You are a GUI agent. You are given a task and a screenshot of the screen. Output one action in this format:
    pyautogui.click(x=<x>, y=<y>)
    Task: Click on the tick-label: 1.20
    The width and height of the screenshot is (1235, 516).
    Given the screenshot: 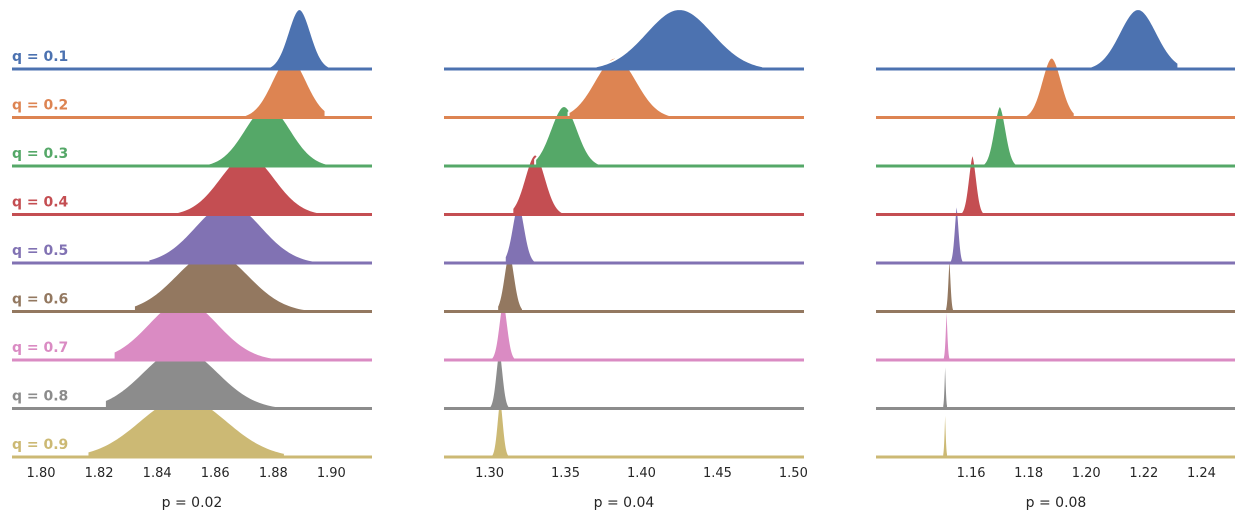 What is the action you would take?
    pyautogui.click(x=1086, y=473)
    